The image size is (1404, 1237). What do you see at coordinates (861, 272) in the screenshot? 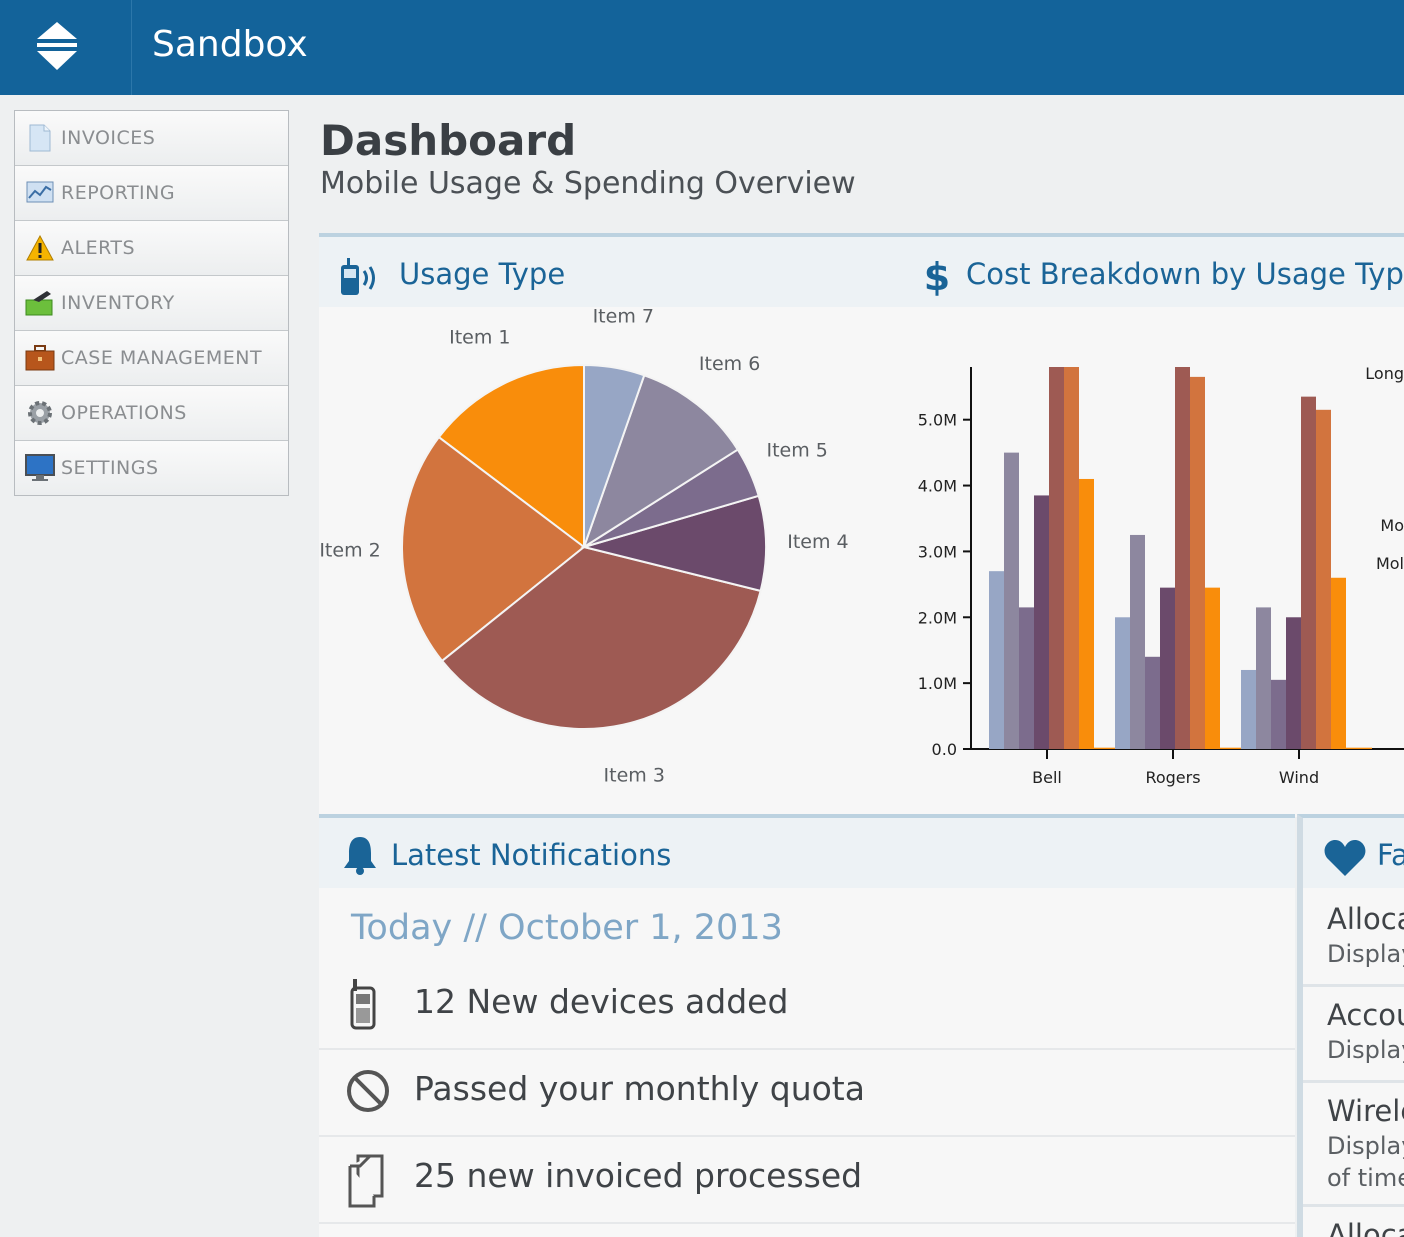
I see `charts-panel-header` at bounding box center [861, 272].